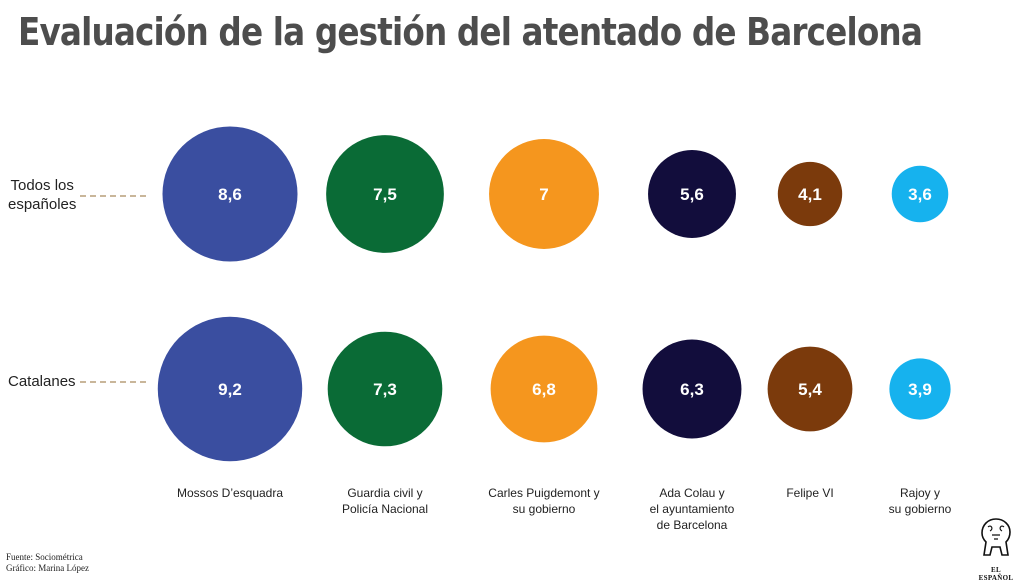  Describe the element at coordinates (544, 501) in the screenshot. I see `category-label-puigdemont: Carles Puigdemont y su gobierno` at that location.